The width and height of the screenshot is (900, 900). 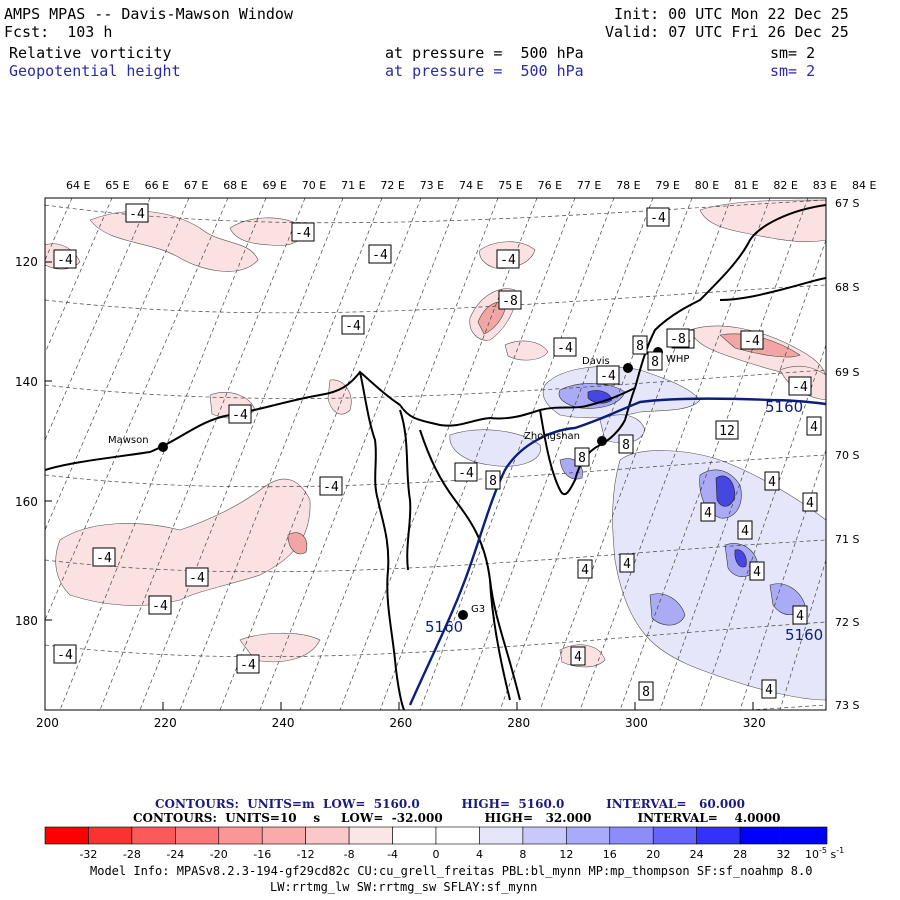 What do you see at coordinates (275, 185) in the screenshot?
I see `lon-label: 69 E` at bounding box center [275, 185].